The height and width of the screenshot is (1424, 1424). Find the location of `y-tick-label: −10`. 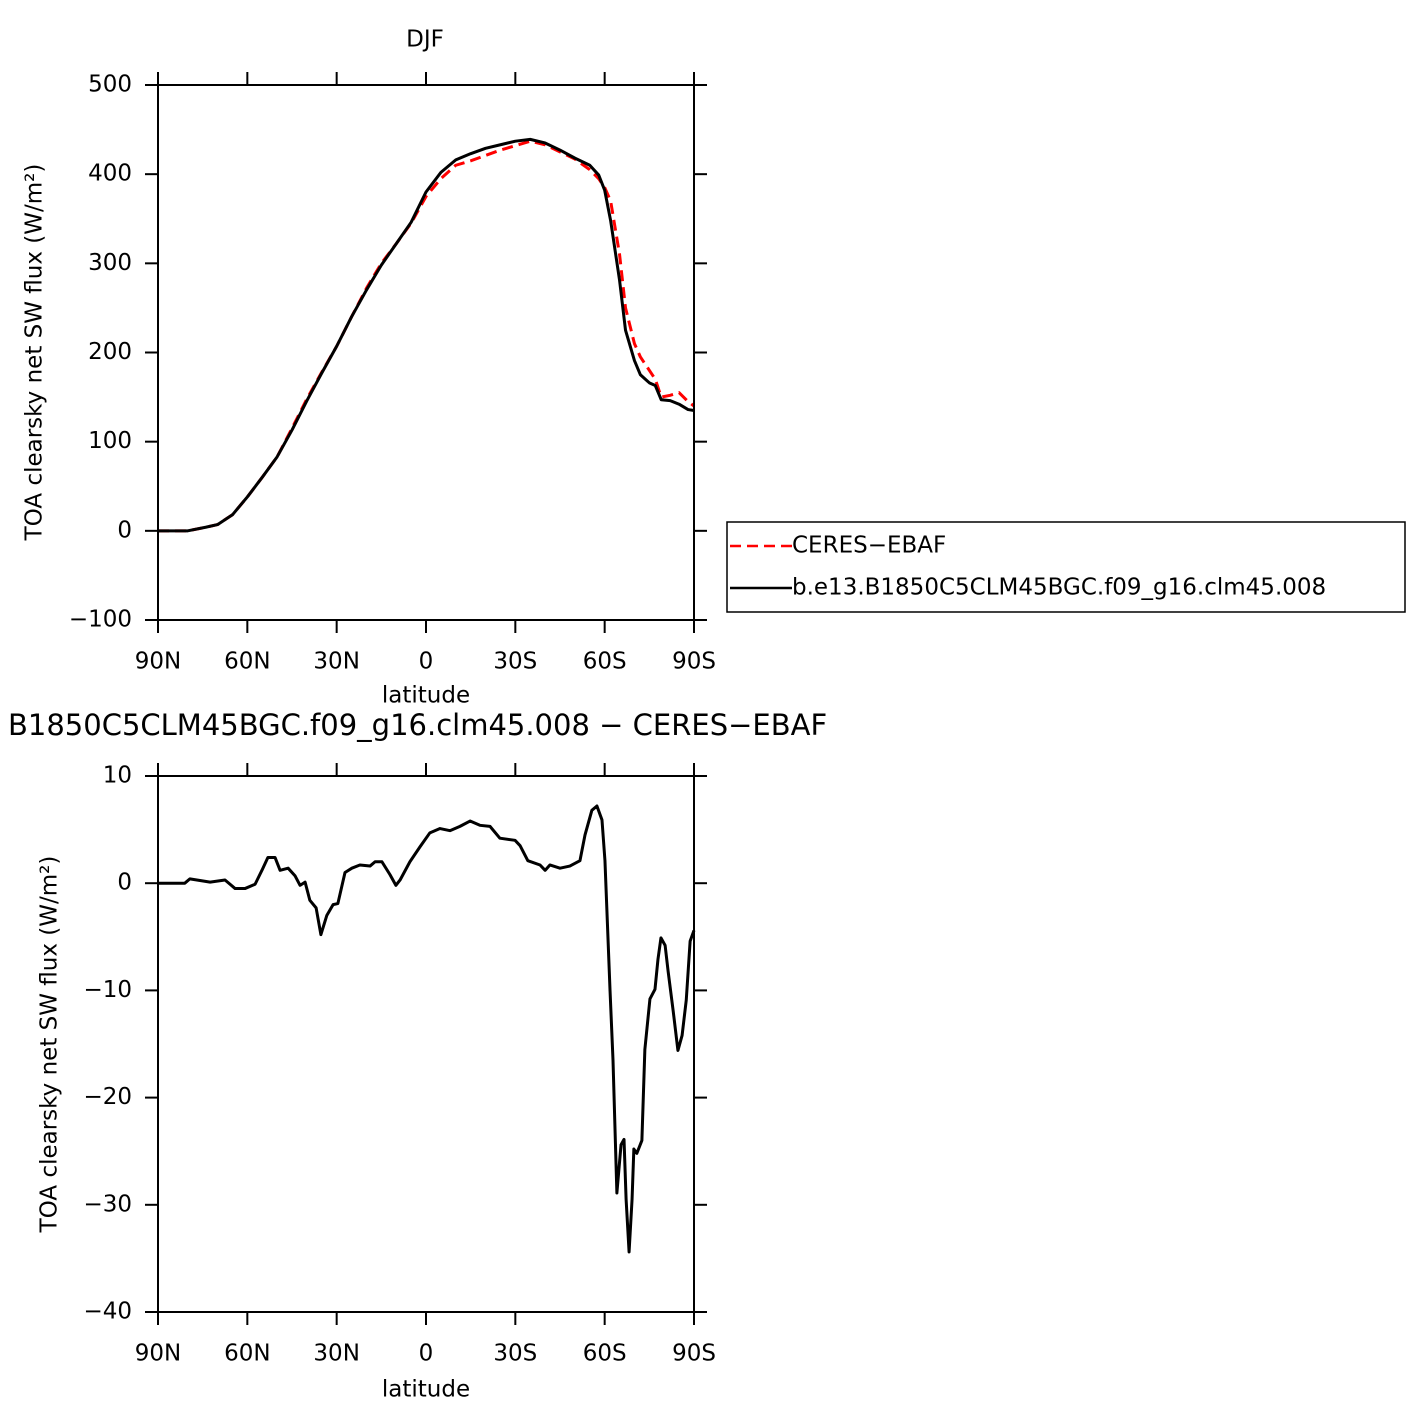

y-tick-label: −10 is located at coordinates (107, 990).